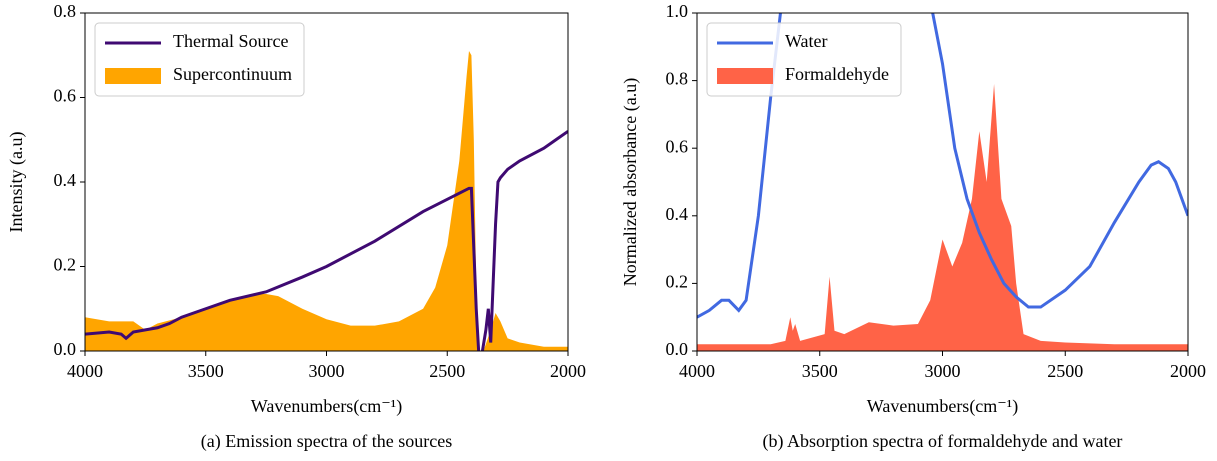 The image size is (1217, 461). Describe the element at coordinates (199, 59) in the screenshot. I see `legend: Thermal Source Supercontinuum` at that location.